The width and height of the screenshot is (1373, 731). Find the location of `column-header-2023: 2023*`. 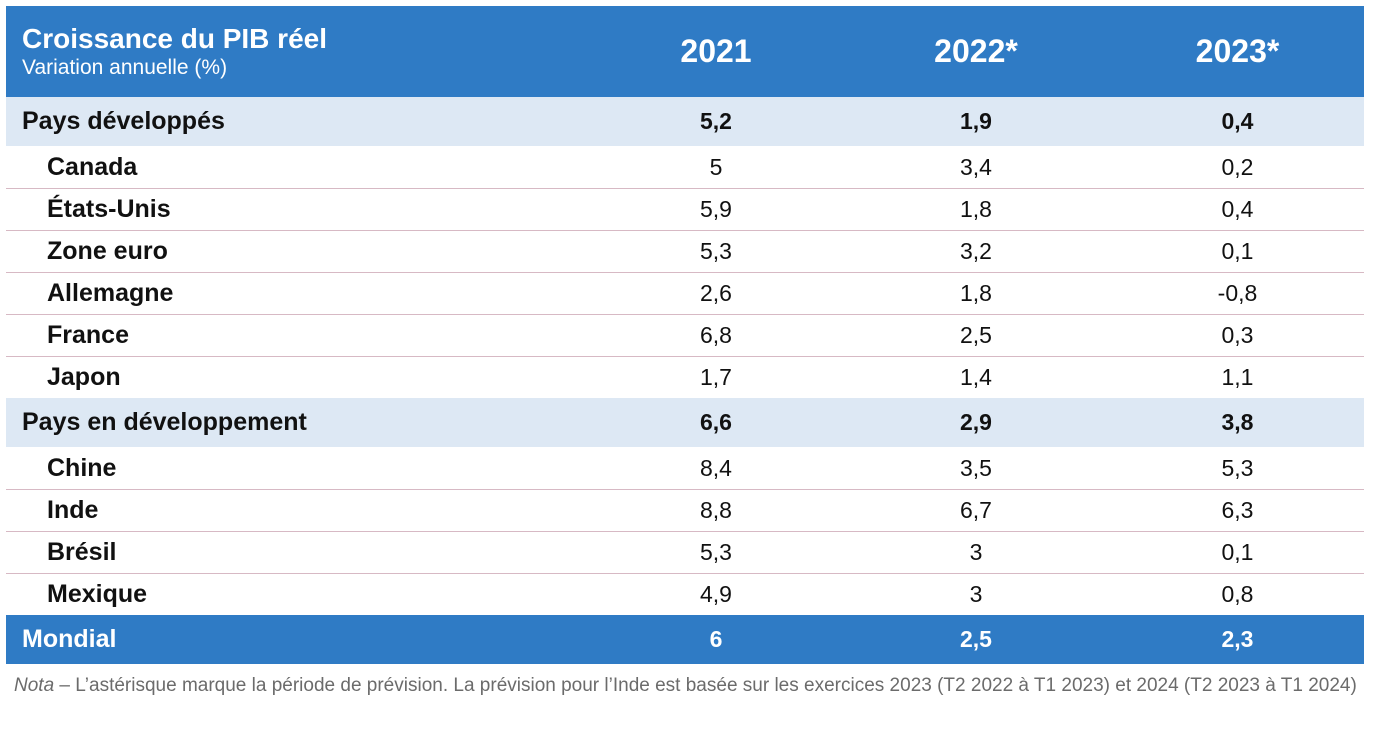

column-header-2023: 2023* is located at coordinates (1237, 51).